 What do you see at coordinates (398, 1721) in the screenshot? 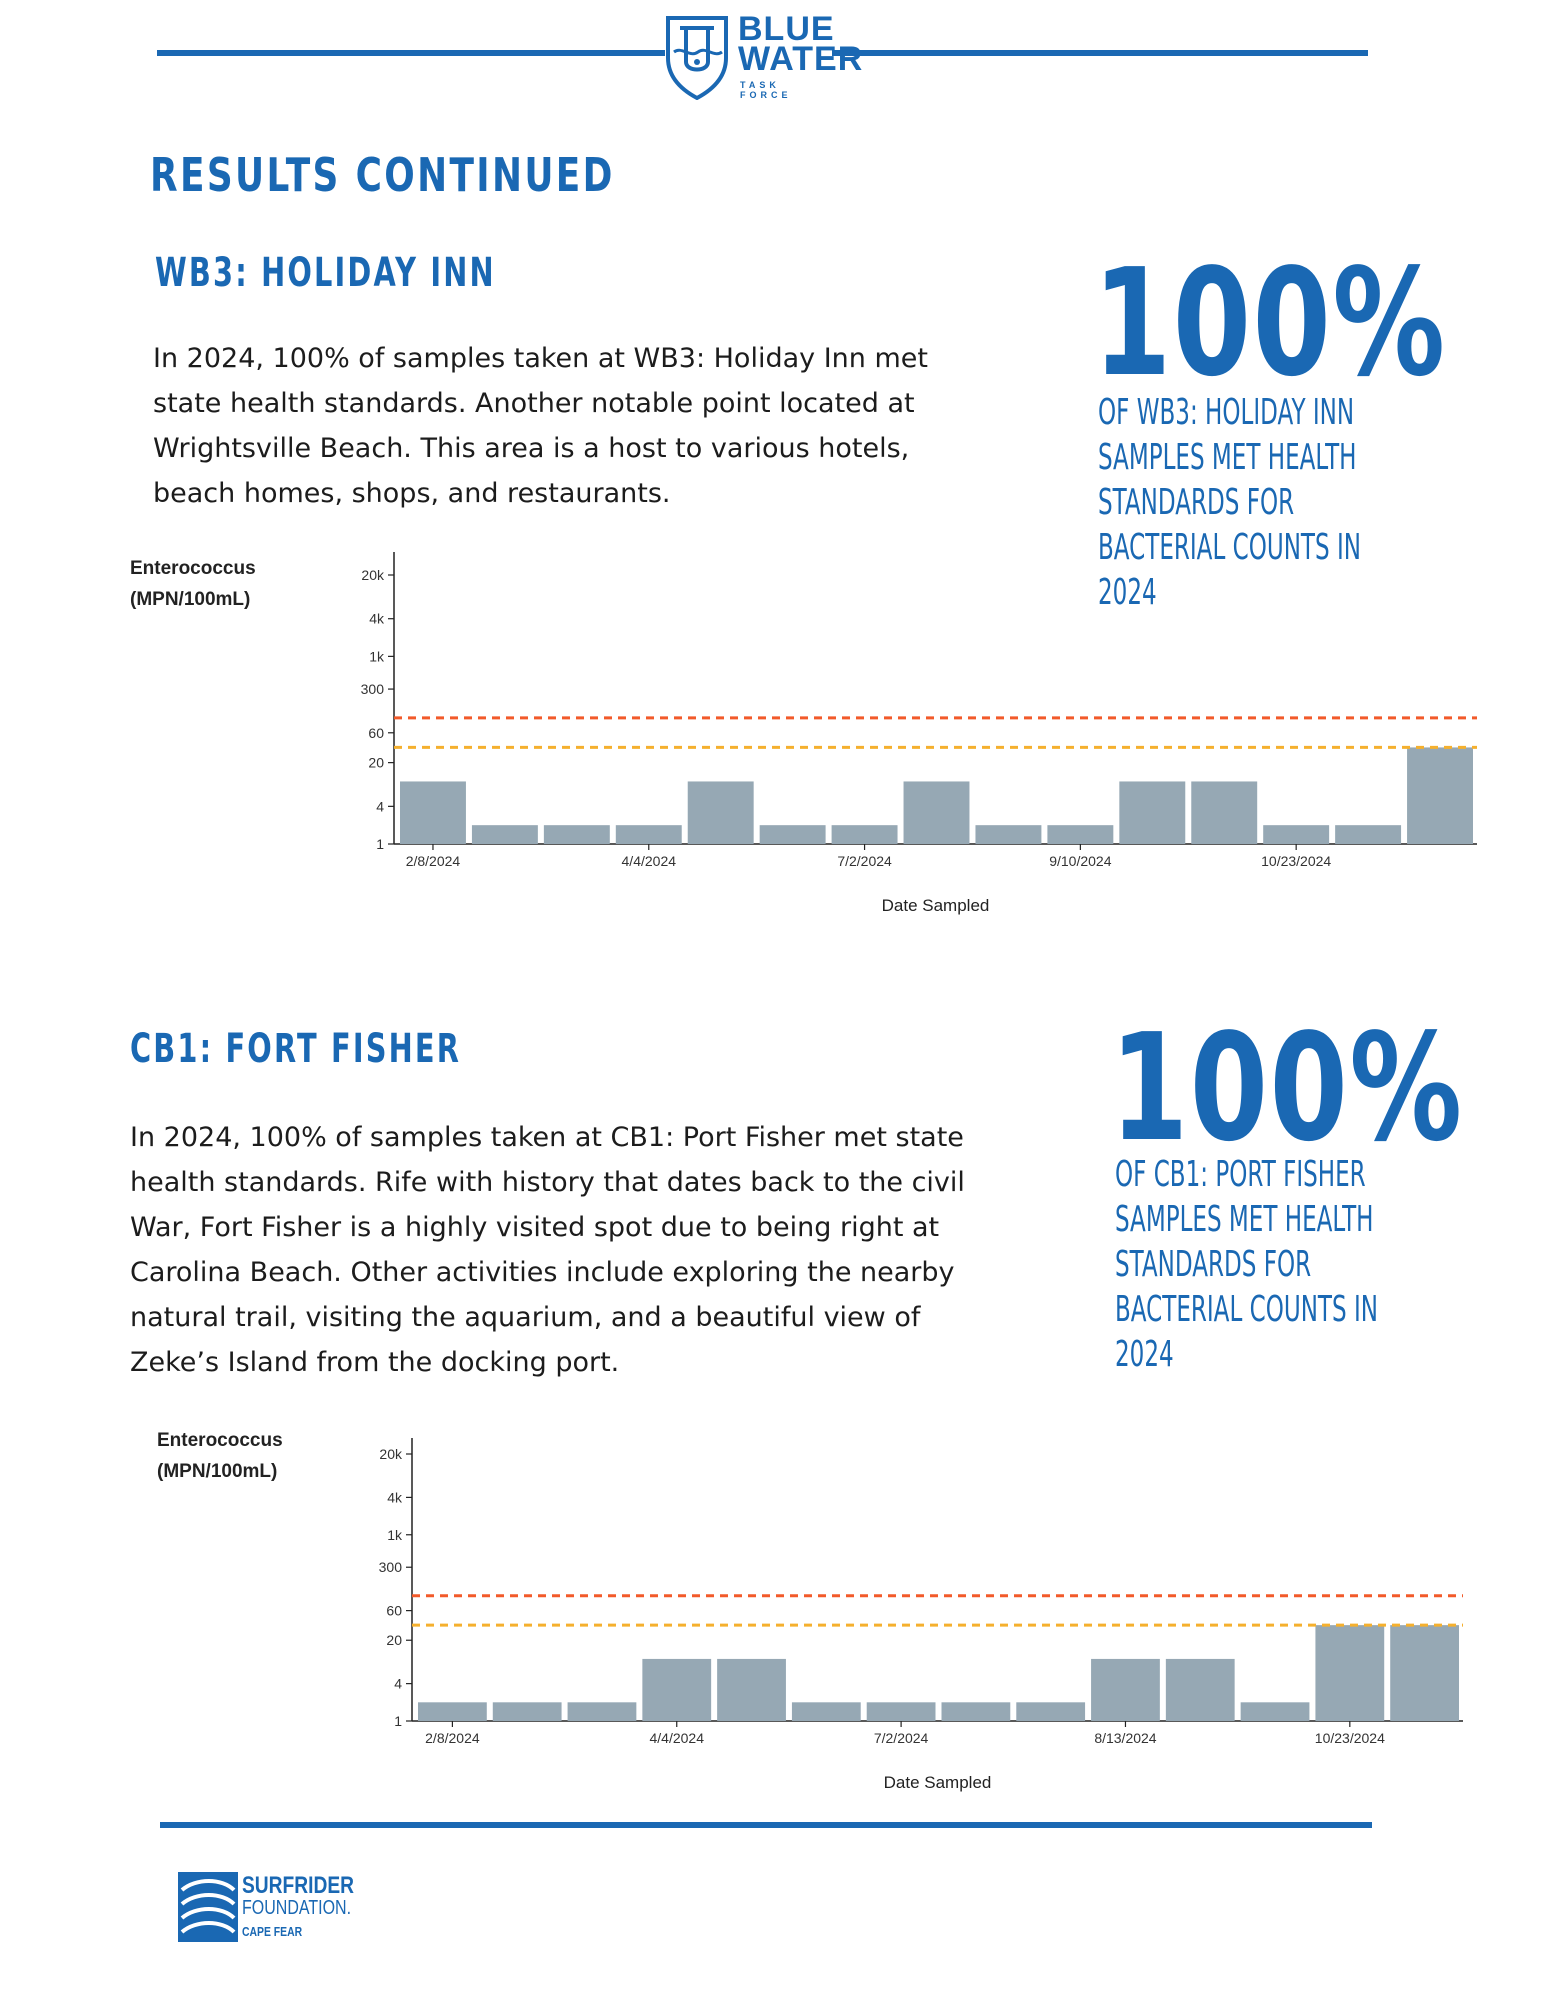
I see `chart2-y-tick-label: 1` at bounding box center [398, 1721].